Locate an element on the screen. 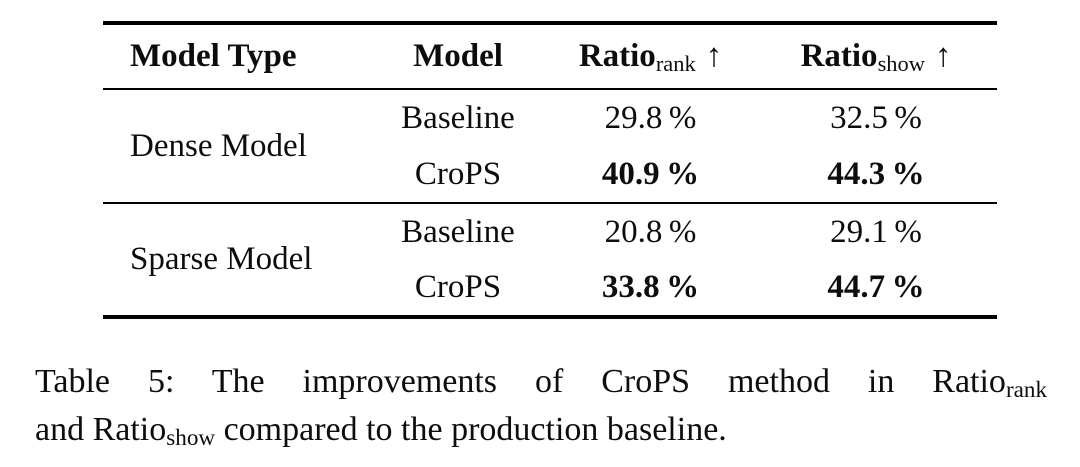  col-header-ratio-show: Ratioshow ↑ is located at coordinates (876, 56).